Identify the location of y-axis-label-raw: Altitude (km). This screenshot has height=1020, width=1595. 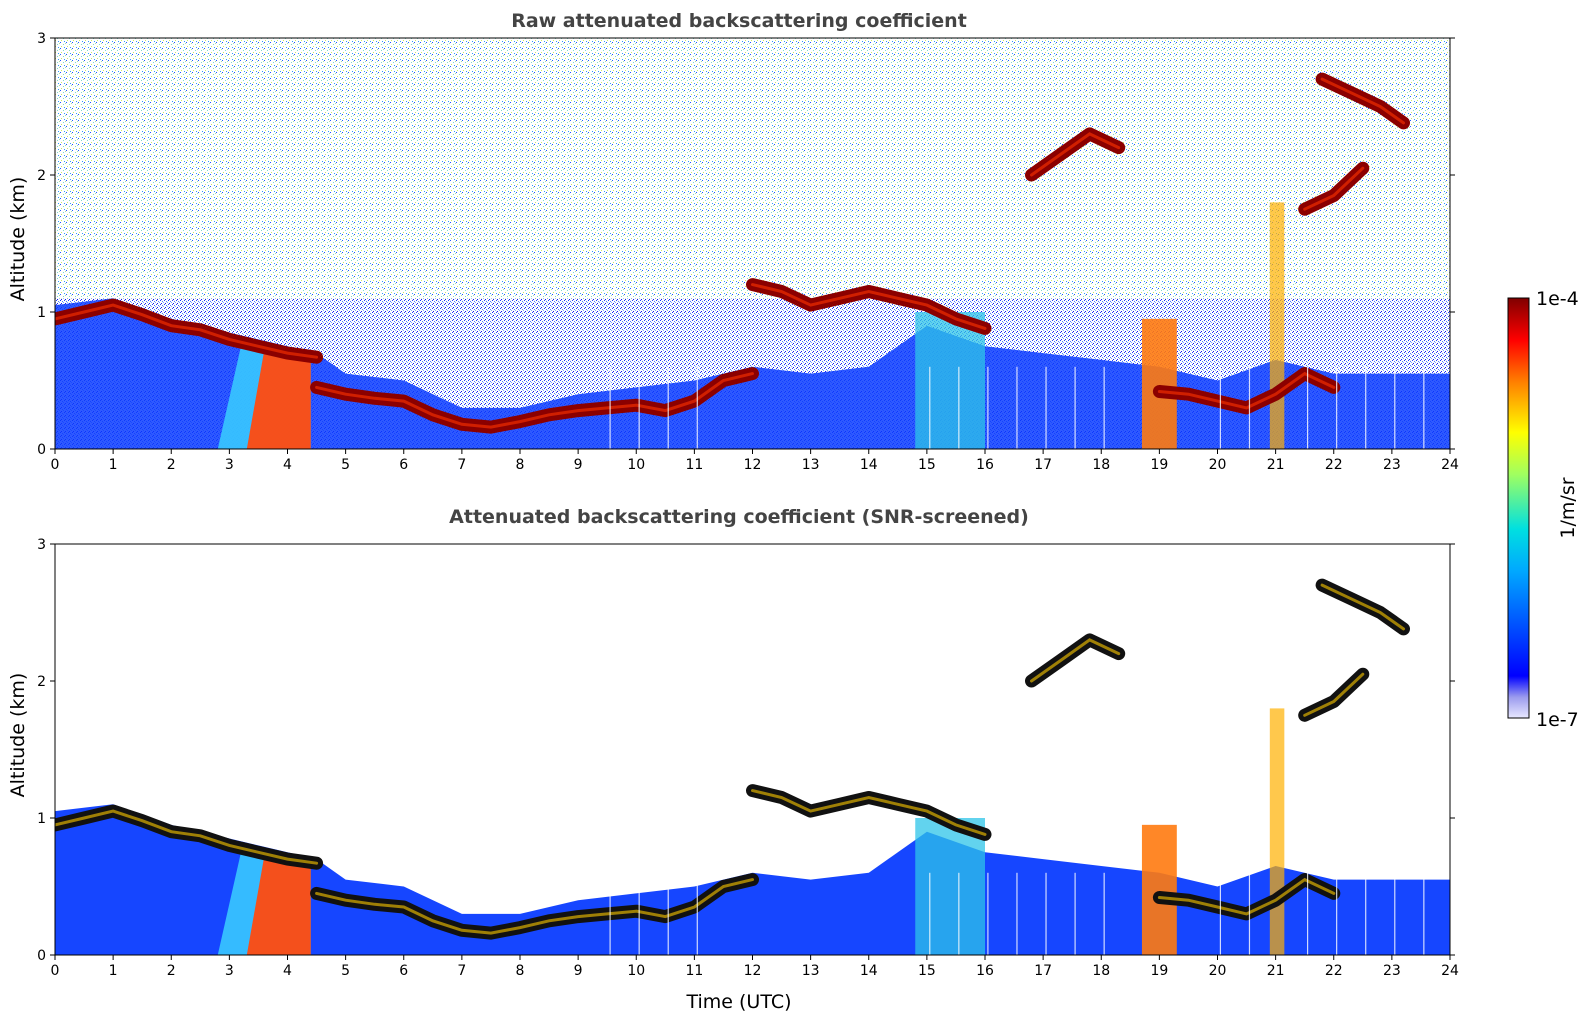
(18, 239).